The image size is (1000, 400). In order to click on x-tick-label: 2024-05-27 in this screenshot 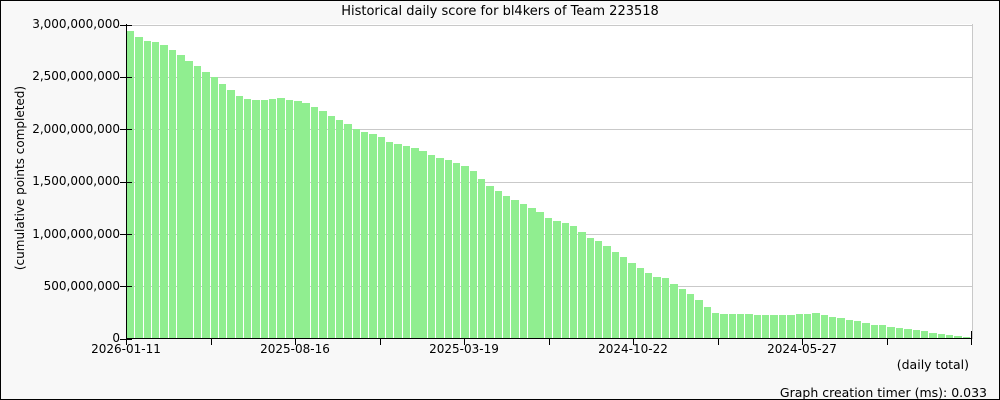, I will do `click(802, 349)`.